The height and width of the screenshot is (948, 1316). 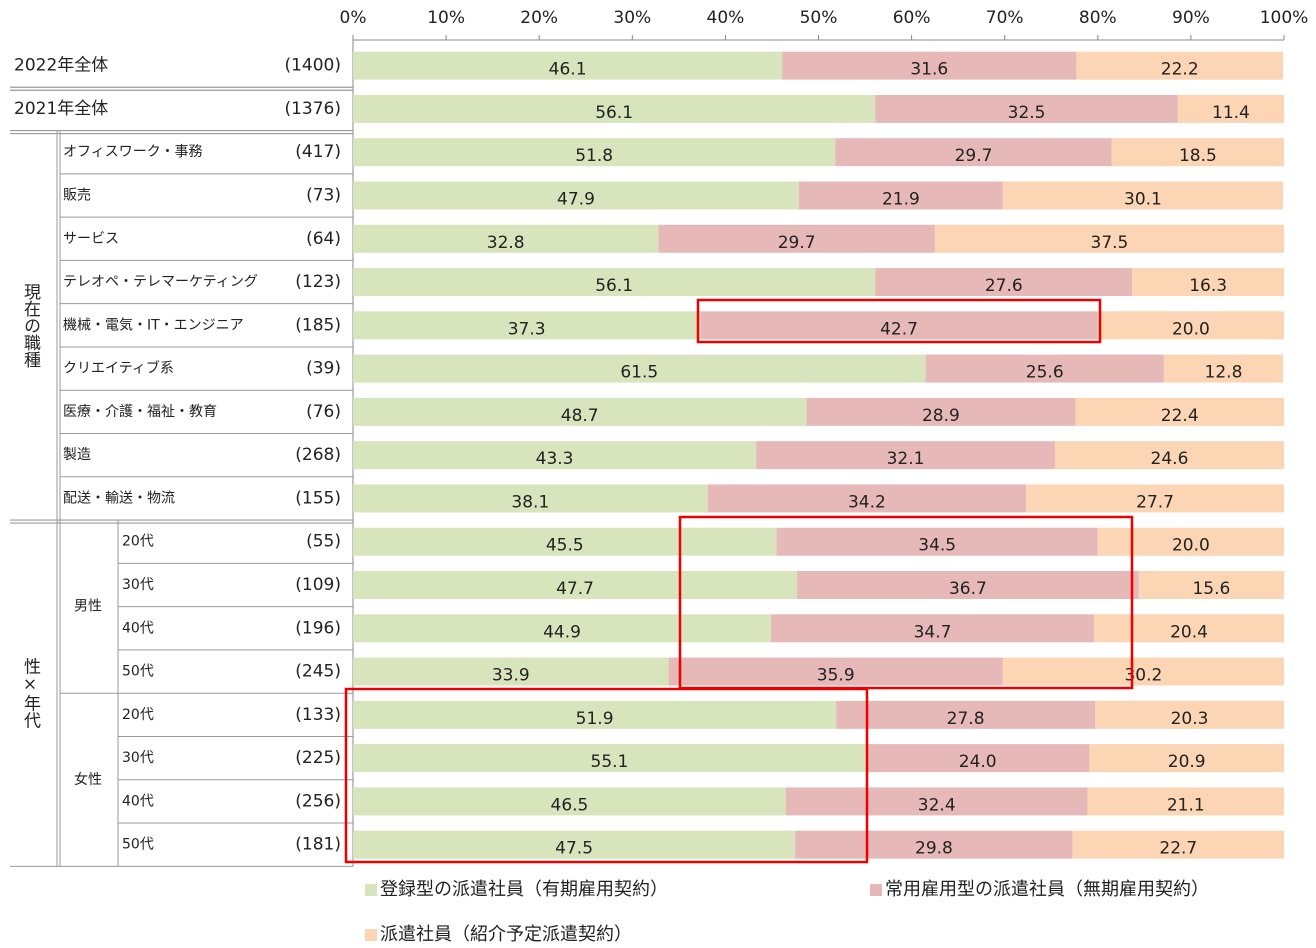 I want to click on value-label: 24.6, so click(x=1170, y=459).